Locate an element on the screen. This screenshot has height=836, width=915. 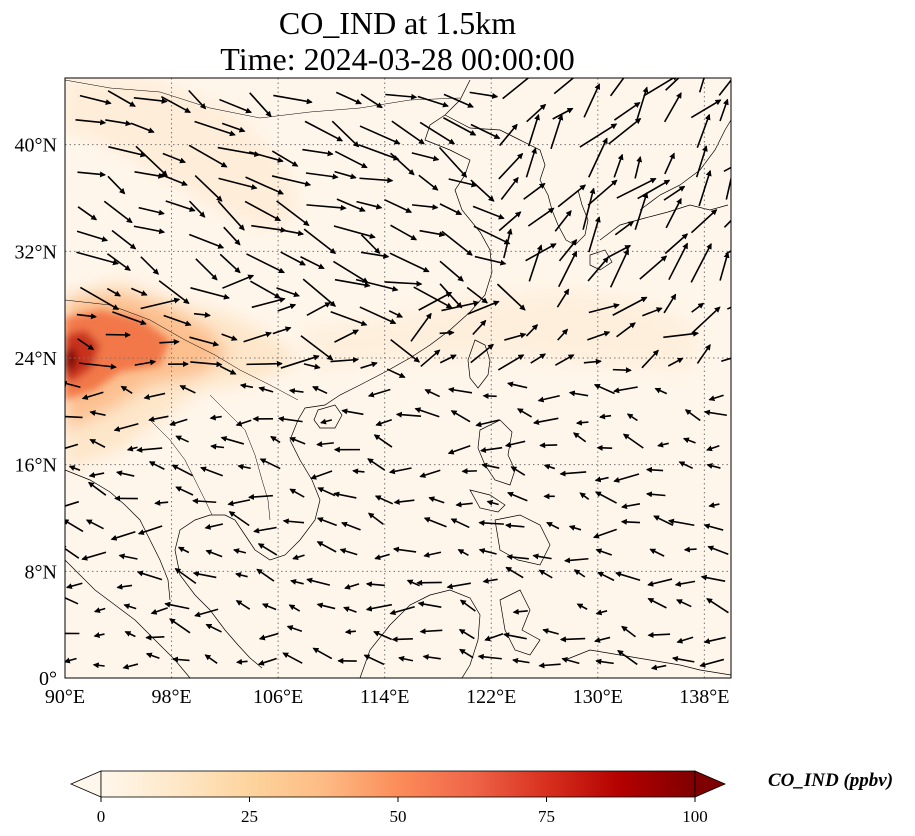
colorbar-tick-label: 50 is located at coordinates (398, 816).